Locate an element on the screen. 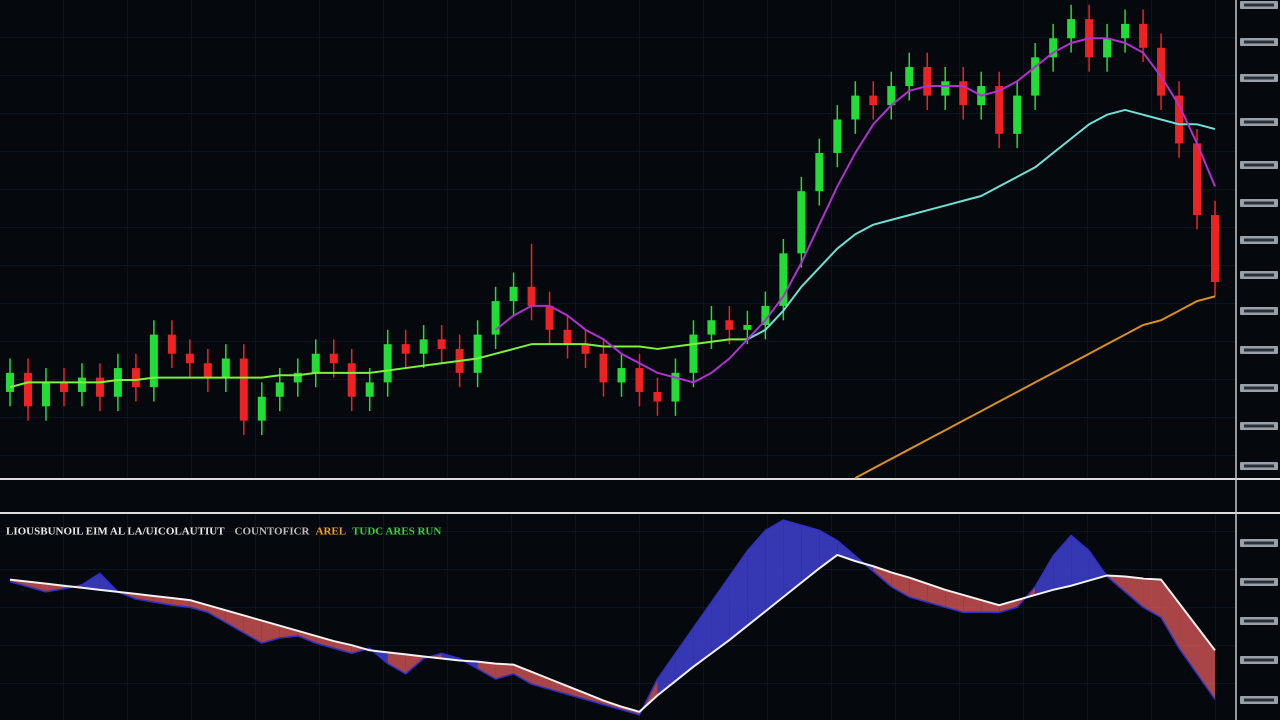  price-axis is located at coordinates (1259, 352).